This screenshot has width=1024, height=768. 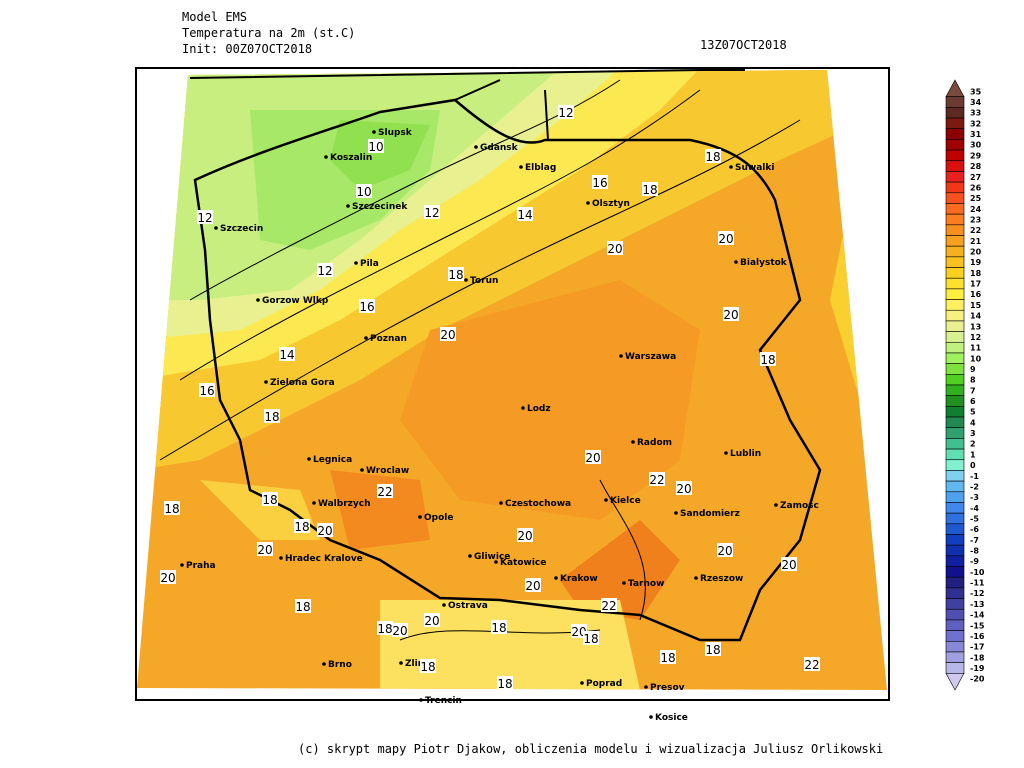 I want to click on colorbar-label: 3, so click(x=973, y=433).